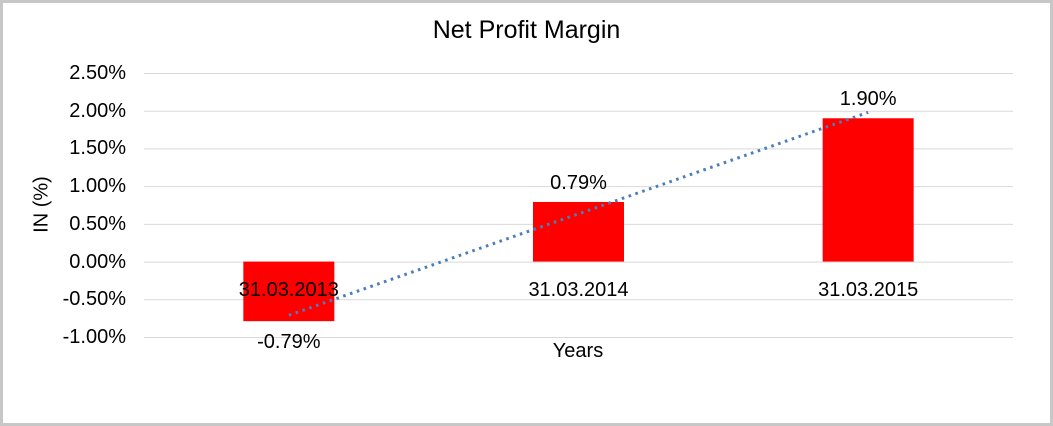 The image size is (1053, 426). I want to click on category-label: 31.03.2015, so click(868, 289).